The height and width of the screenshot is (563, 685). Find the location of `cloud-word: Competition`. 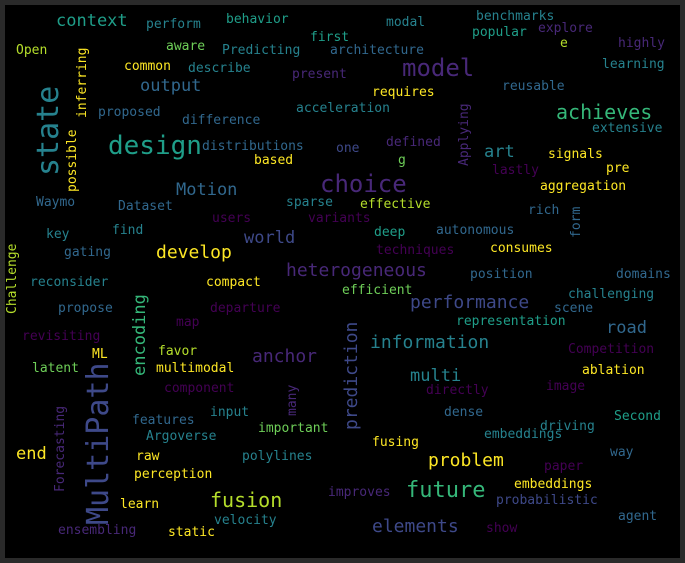

cloud-word: Competition is located at coordinates (611, 349).